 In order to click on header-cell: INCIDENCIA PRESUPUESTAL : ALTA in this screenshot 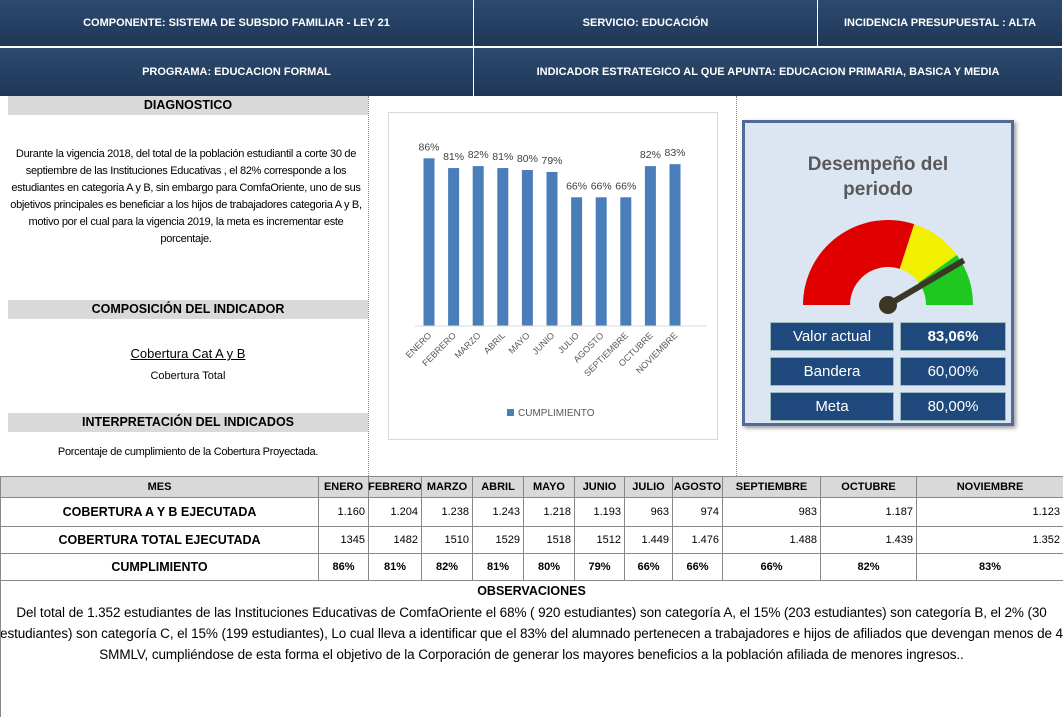, I will do `click(940, 23)`.